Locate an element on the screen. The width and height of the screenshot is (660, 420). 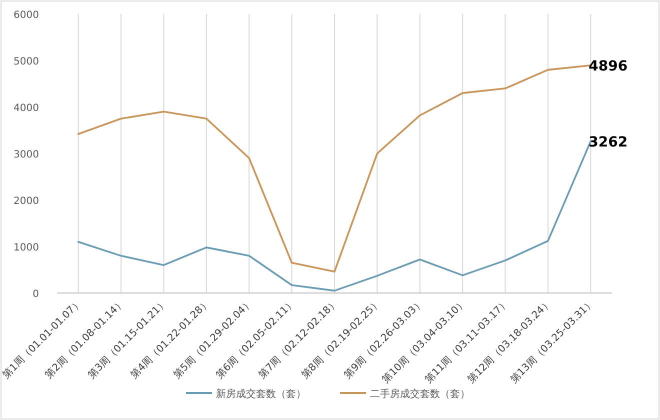
y-tick-label: 5000 is located at coordinates (26, 62).